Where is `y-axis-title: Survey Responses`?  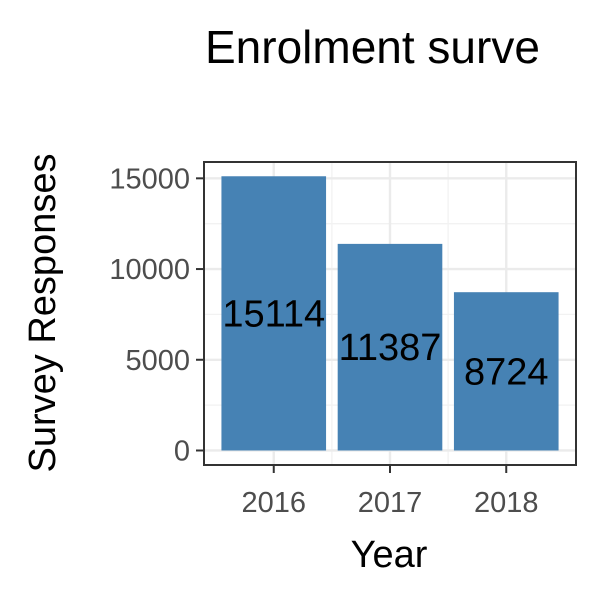
y-axis-title: Survey Responses is located at coordinates (43, 313).